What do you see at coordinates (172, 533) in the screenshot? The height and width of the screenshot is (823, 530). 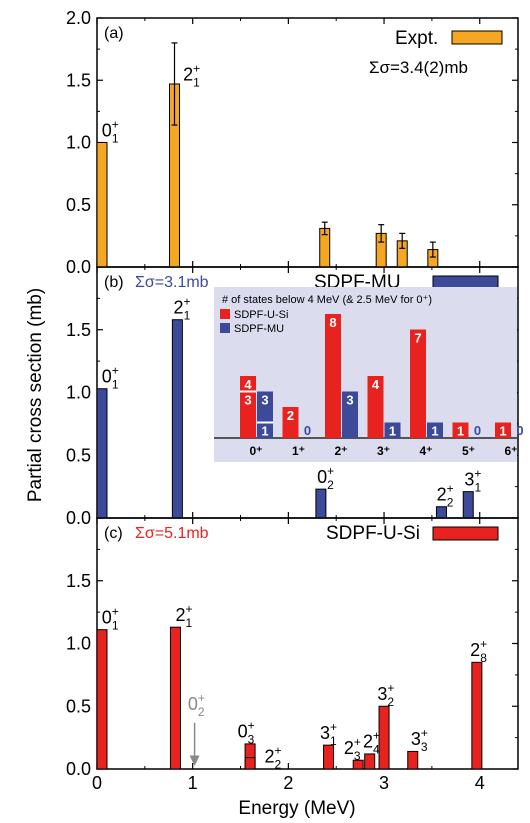 I see `sum-label: Σσ=5.1mb` at bounding box center [172, 533].